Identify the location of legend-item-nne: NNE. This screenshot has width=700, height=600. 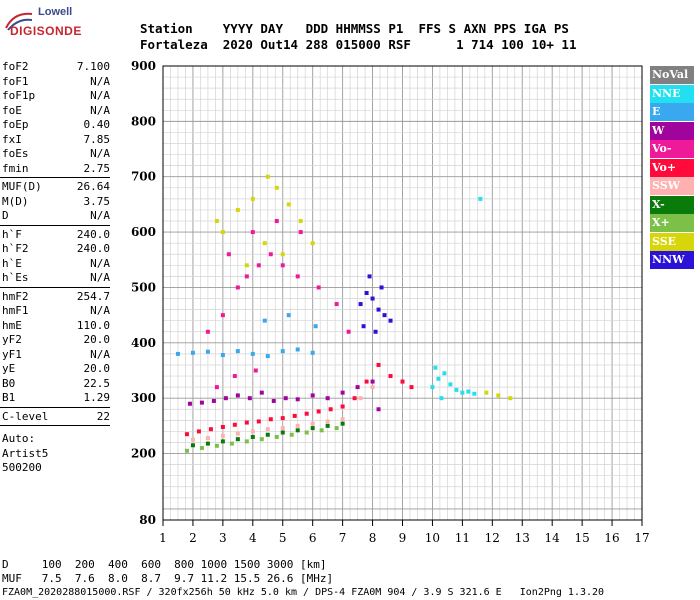
(672, 93).